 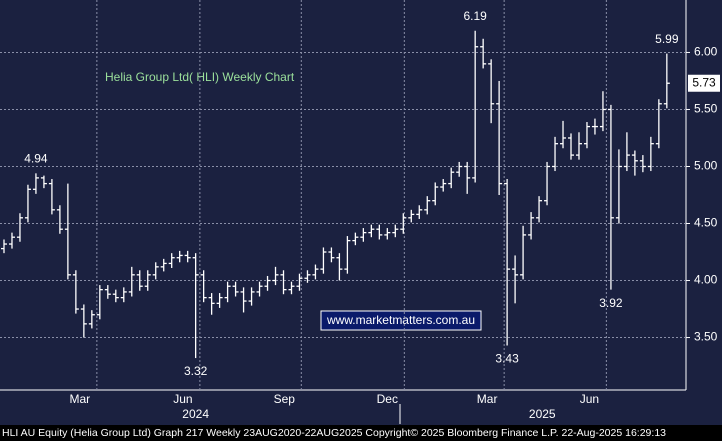 What do you see at coordinates (706, 166) in the screenshot?
I see `y-tick-label: 5.00` at bounding box center [706, 166].